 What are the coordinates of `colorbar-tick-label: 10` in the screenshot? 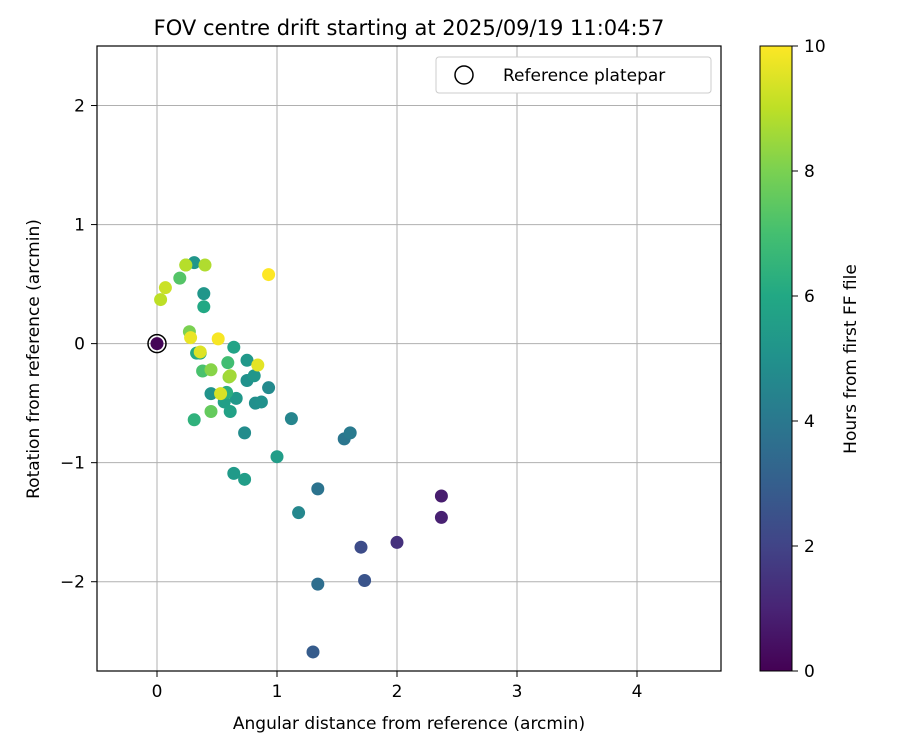 It's located at (815, 47).